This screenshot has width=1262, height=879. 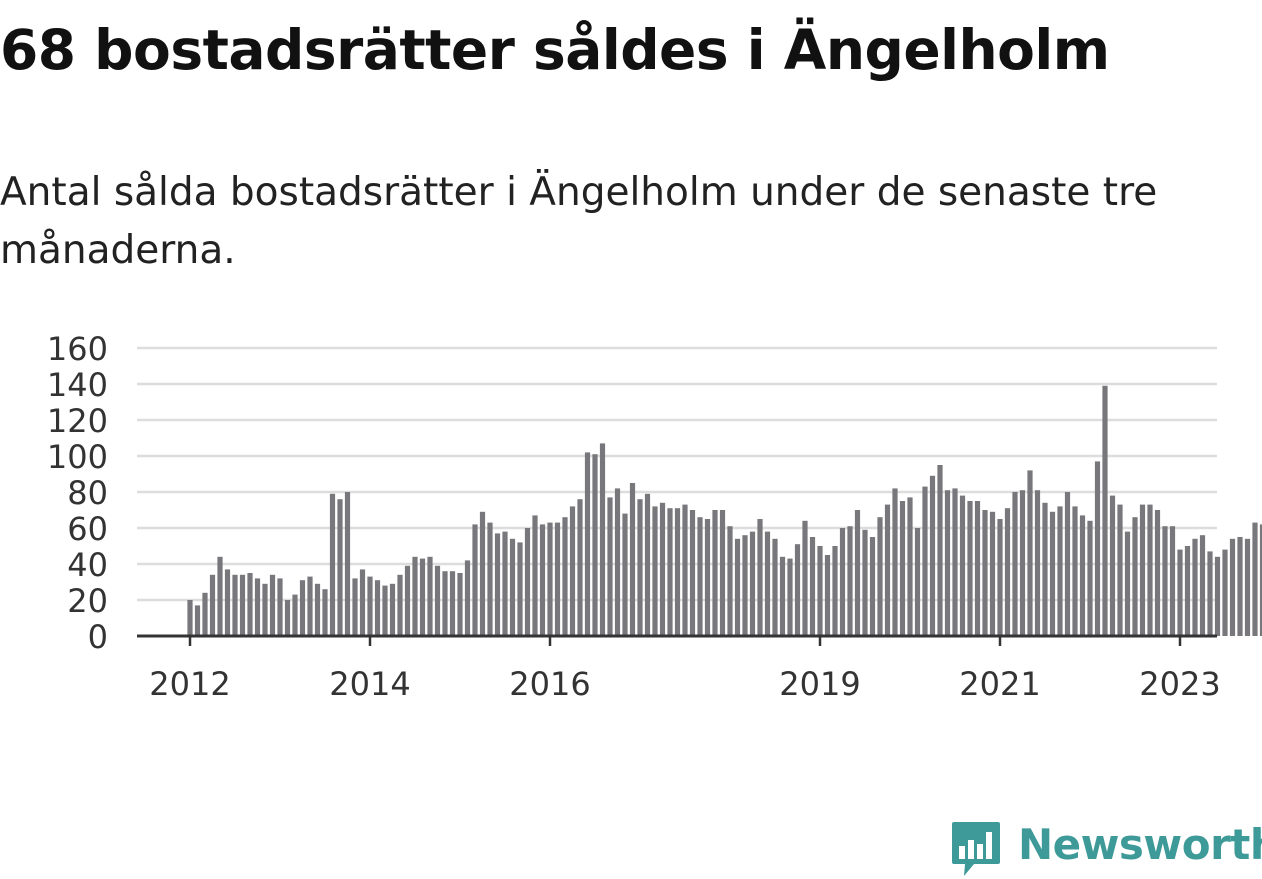 I want to click on y-tick-label: 120, so click(x=77, y=421).